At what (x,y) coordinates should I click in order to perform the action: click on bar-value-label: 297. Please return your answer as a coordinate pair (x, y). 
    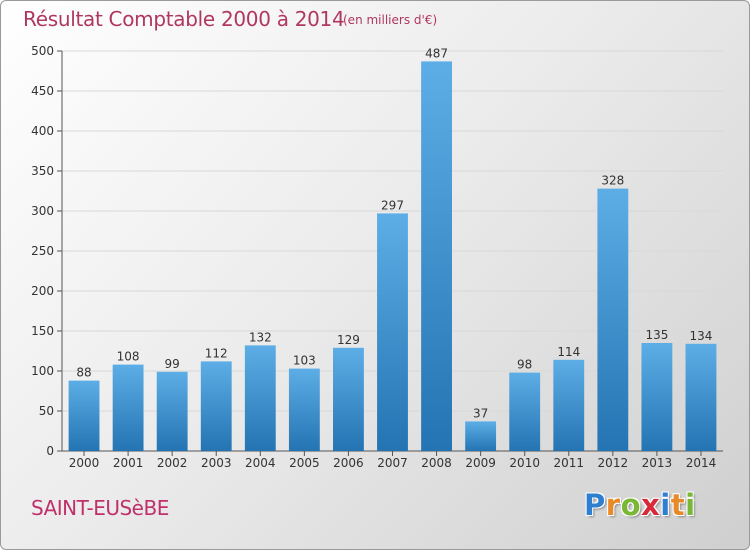
    Looking at the image, I should click on (392, 205).